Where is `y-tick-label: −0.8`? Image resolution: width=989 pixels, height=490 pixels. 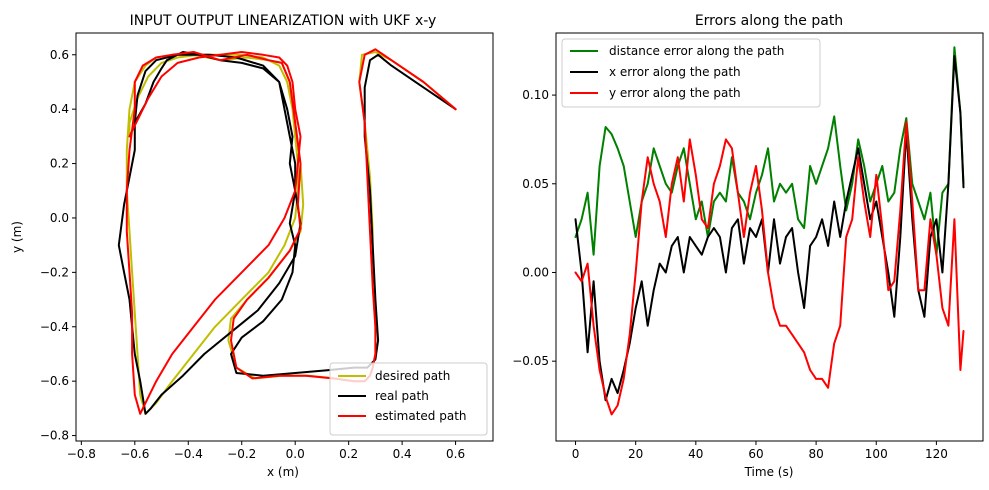 y-tick-label: −0.8 is located at coordinates (54, 436).